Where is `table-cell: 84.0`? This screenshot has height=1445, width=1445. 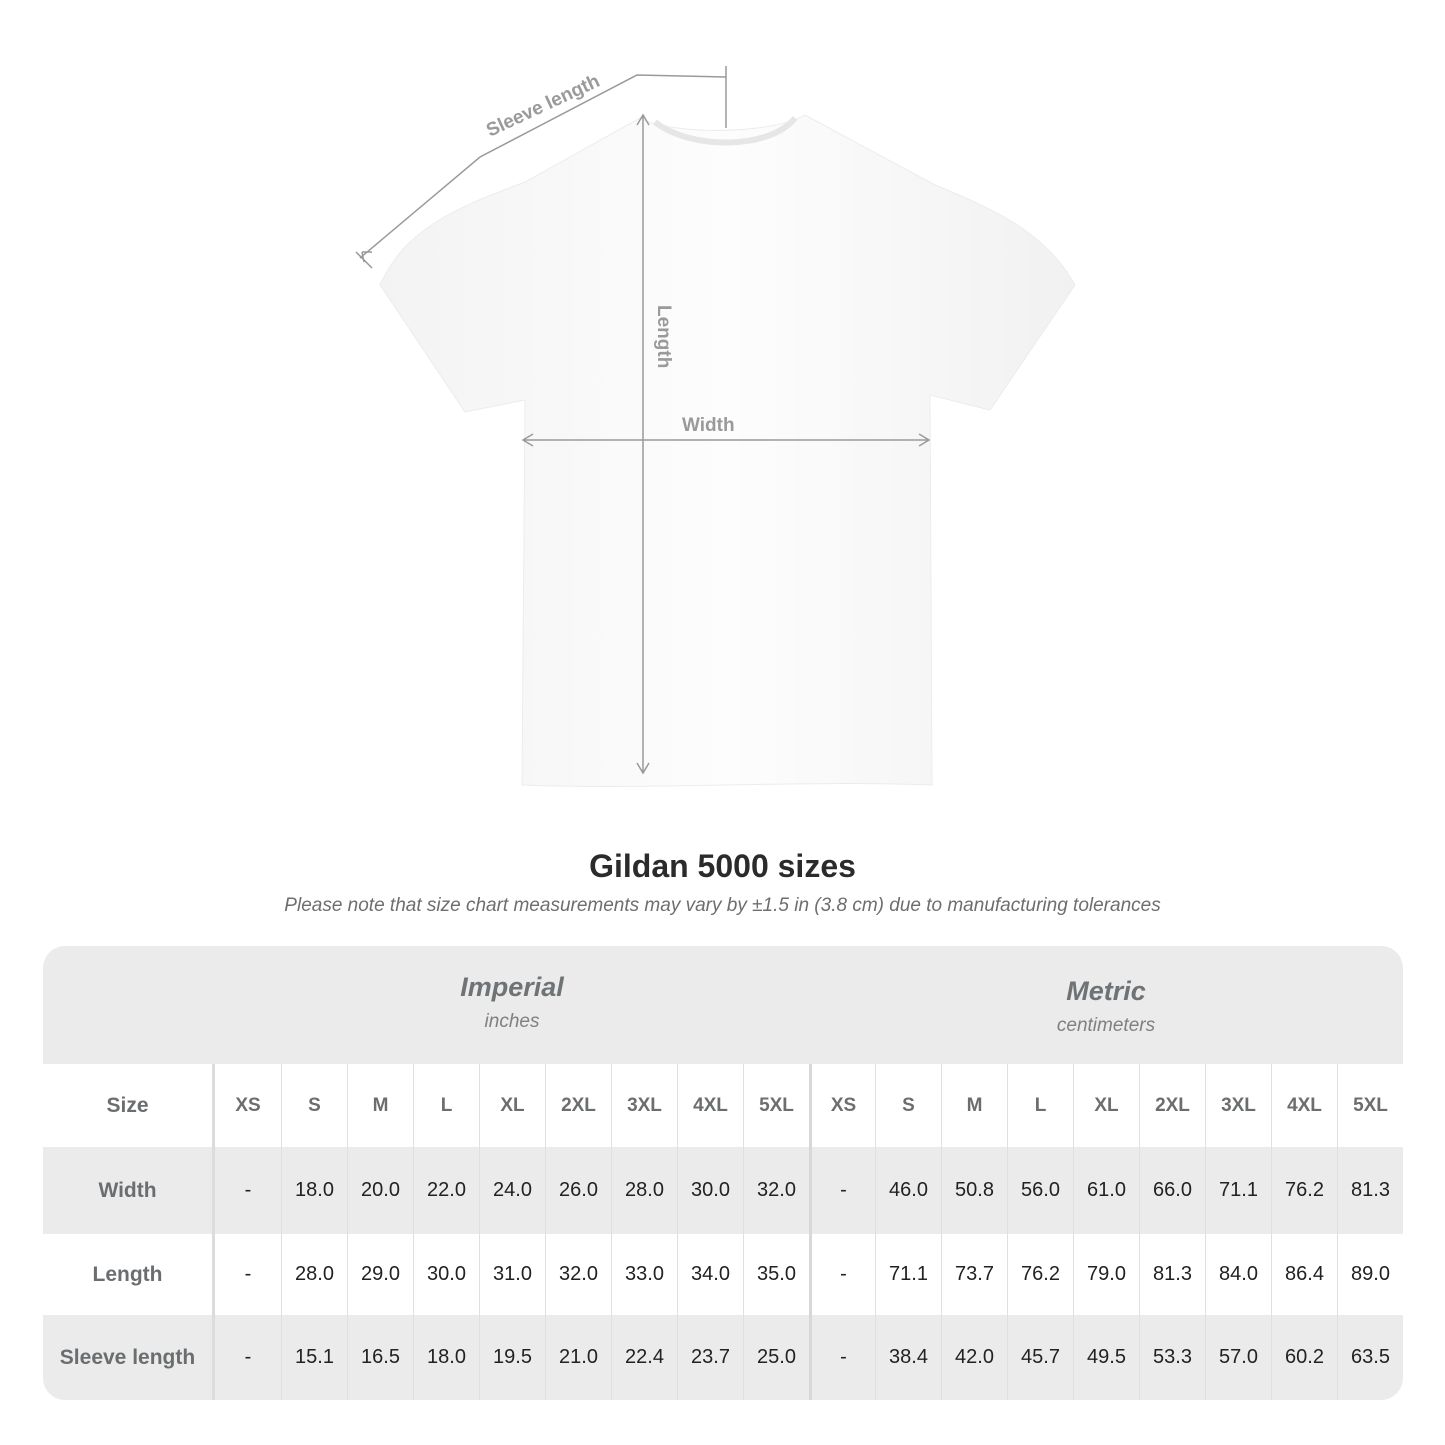
table-cell: 84.0 is located at coordinates (1238, 1274).